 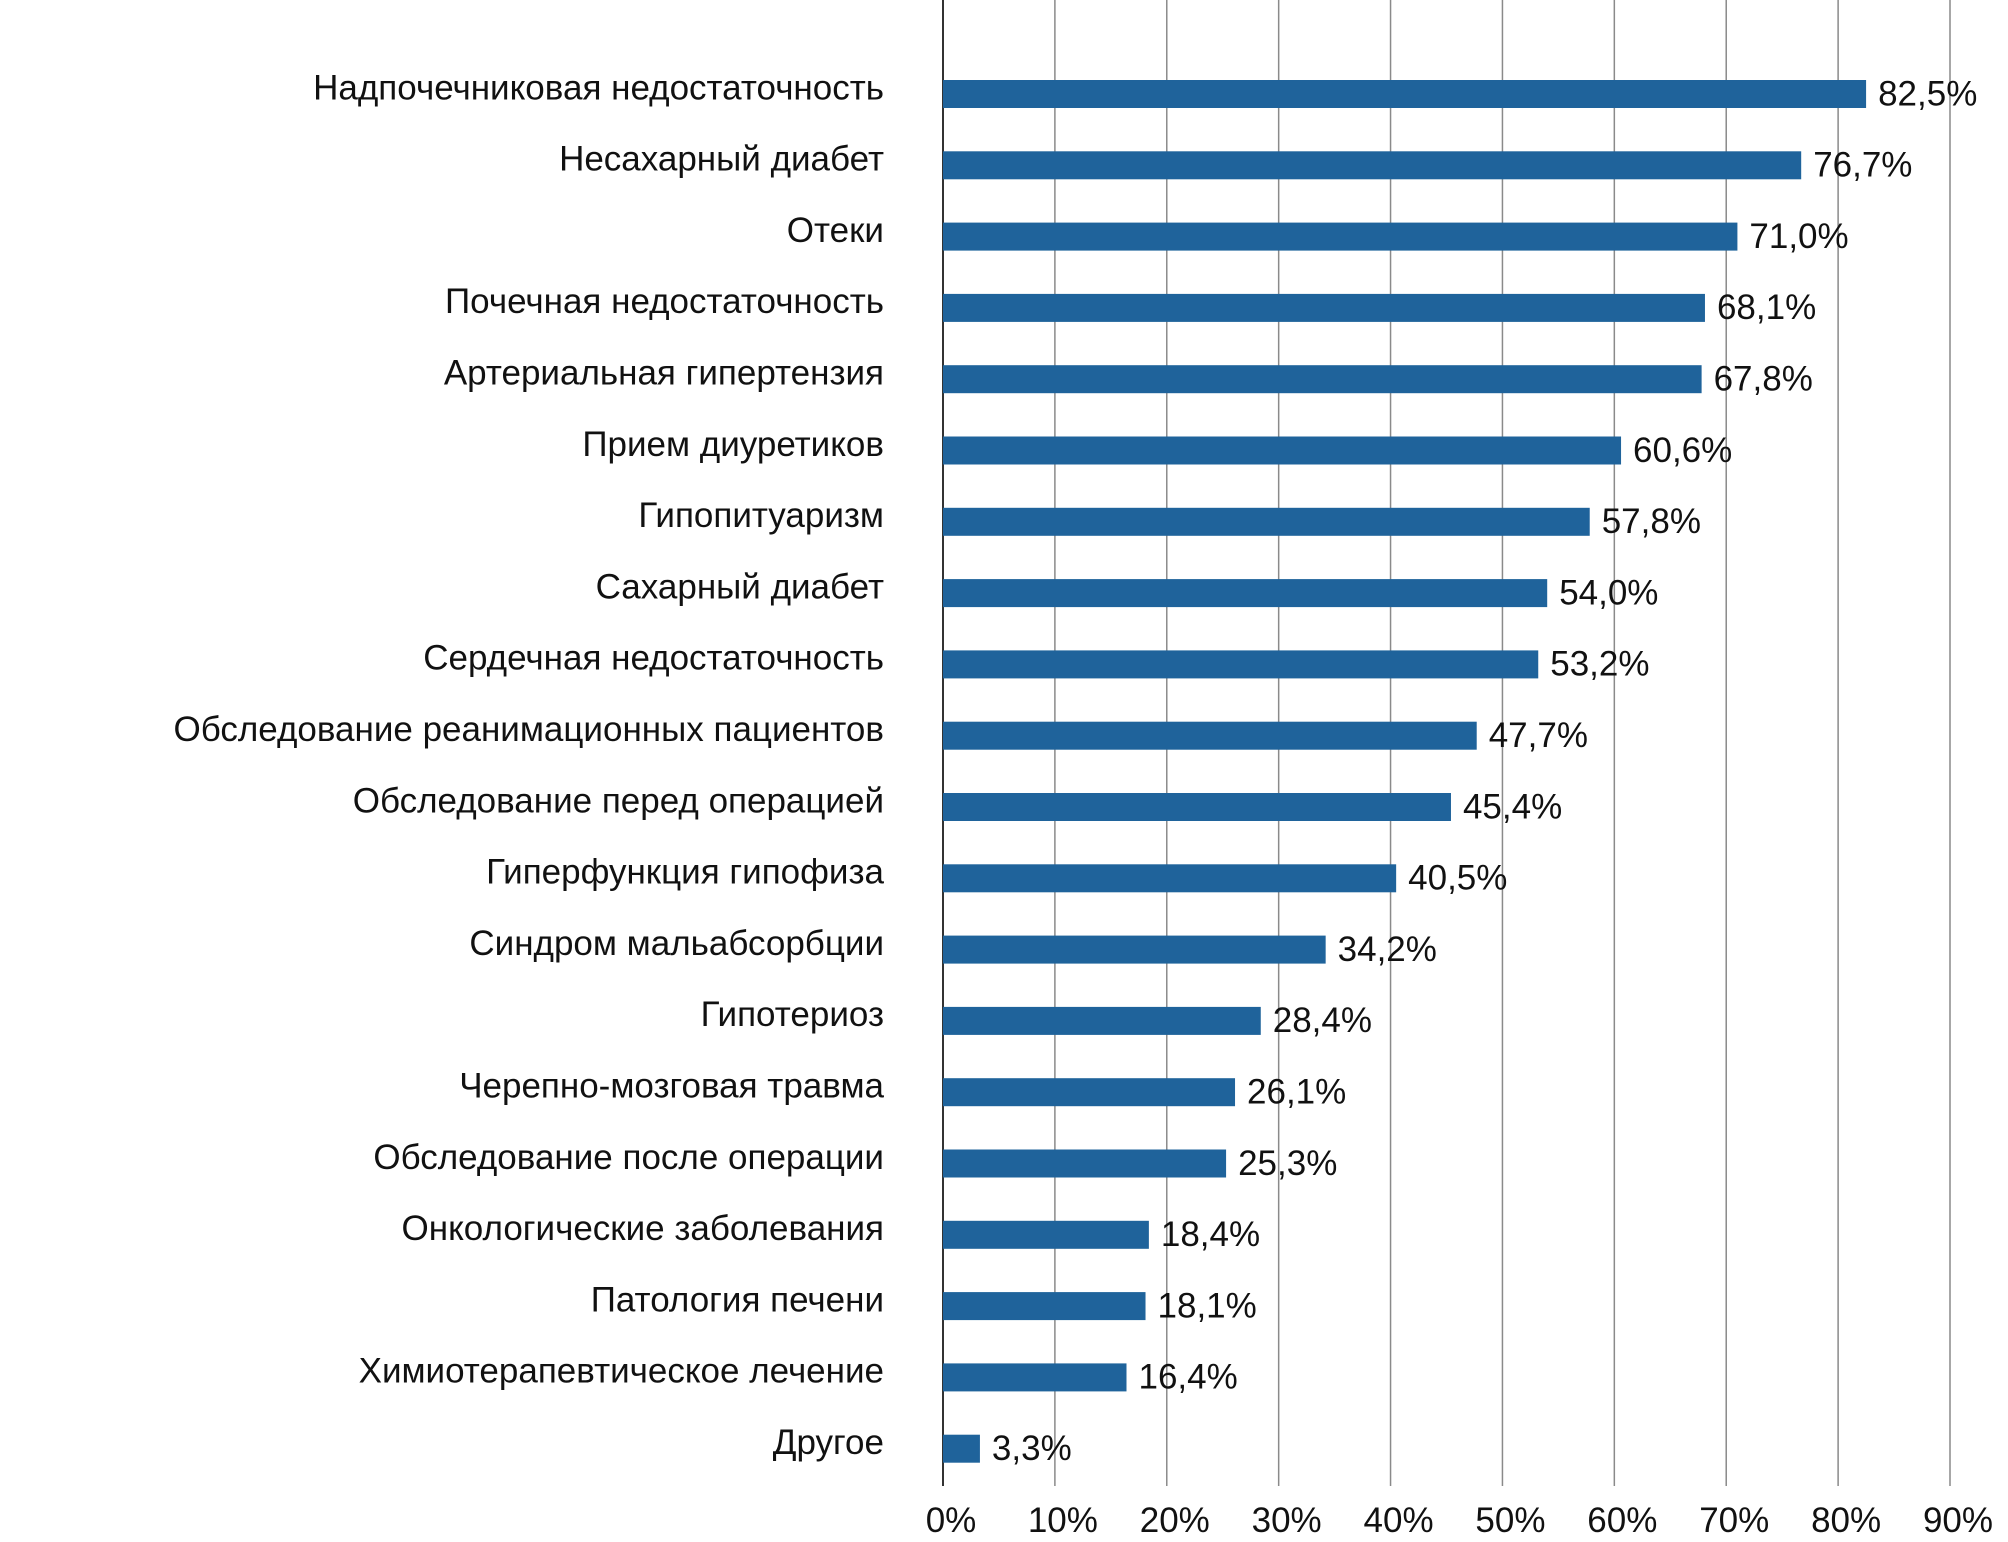 What do you see at coordinates (1538, 735) in the screenshot?
I see `value-label: 47,7%` at bounding box center [1538, 735].